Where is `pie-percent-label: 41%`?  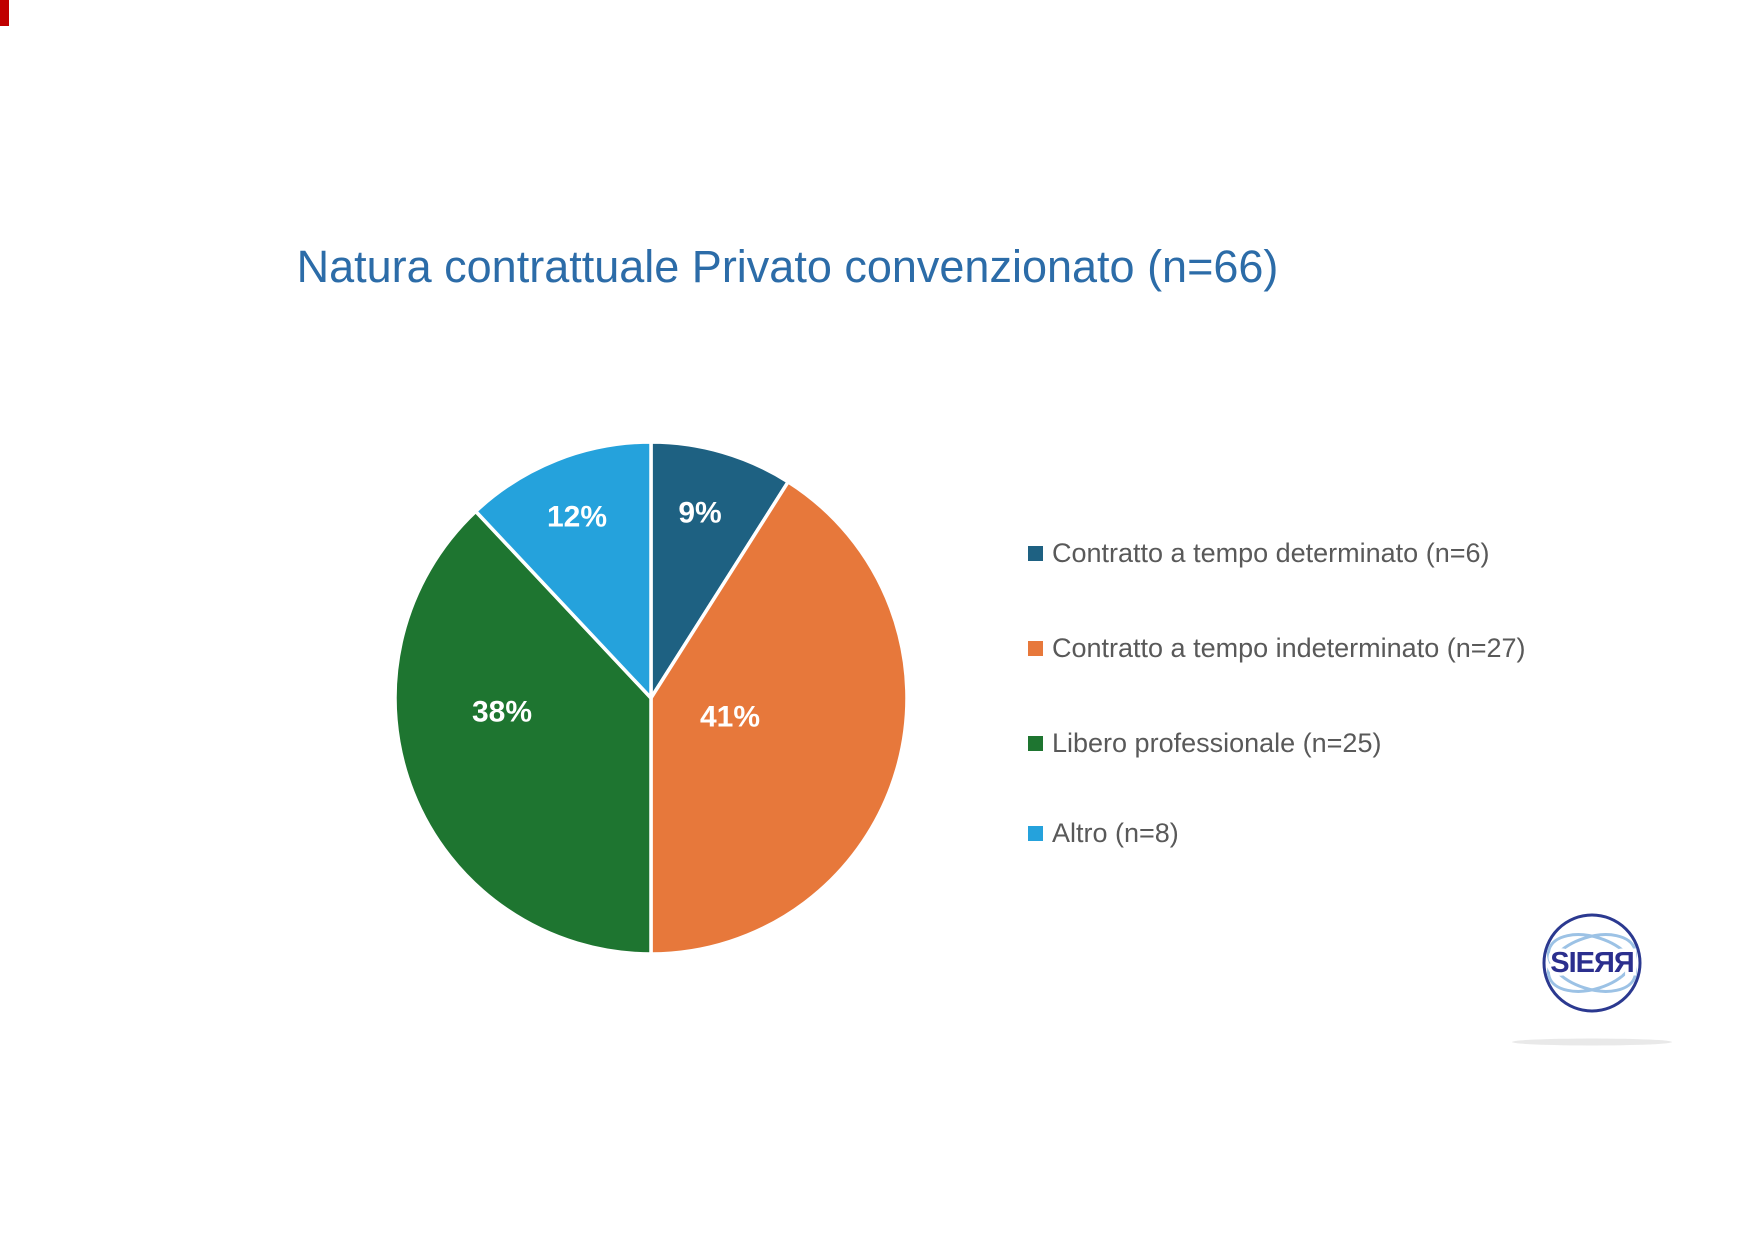
pie-percent-label: 41% is located at coordinates (730, 717).